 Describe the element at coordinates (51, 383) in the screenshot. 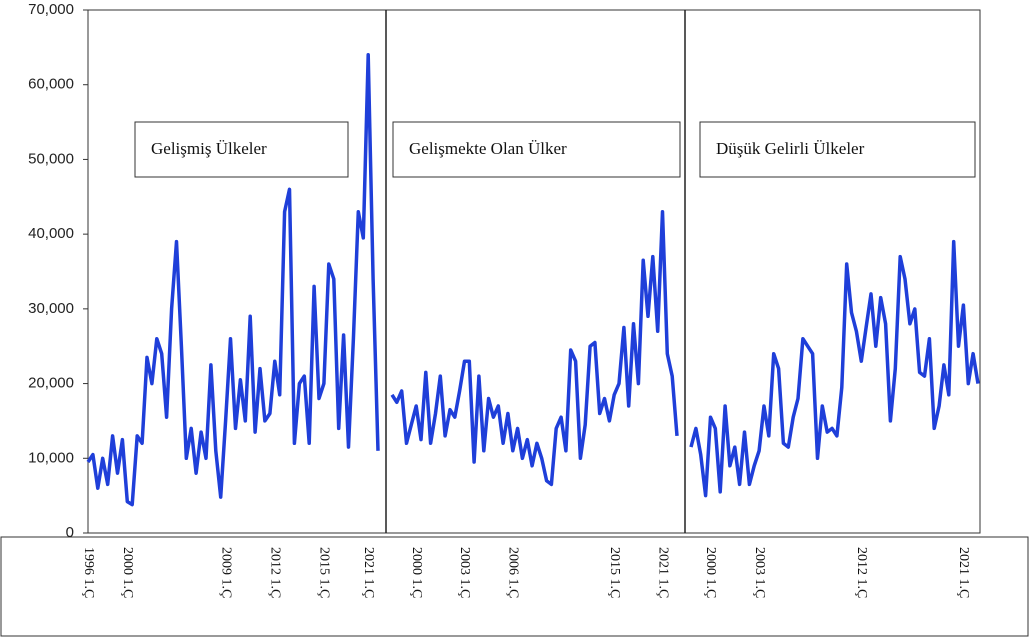

I see `y-tick-label: 20,000` at that location.